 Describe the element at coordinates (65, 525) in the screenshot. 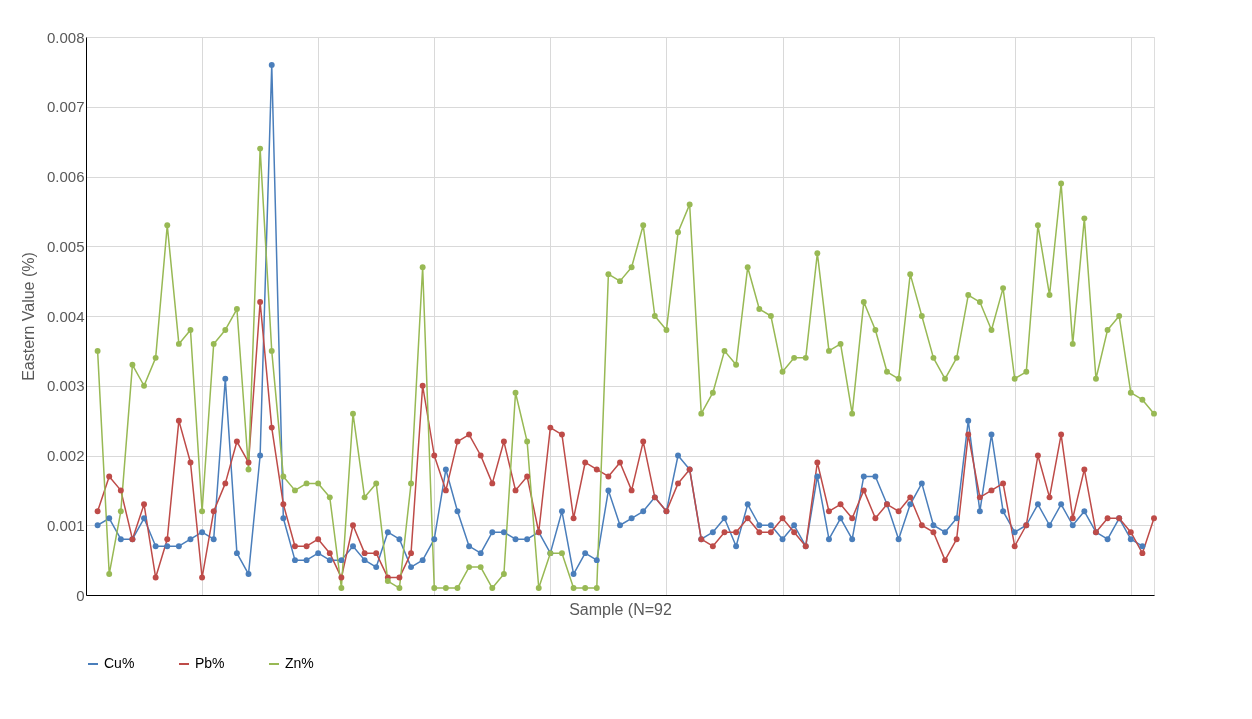

I see `y-tick-label: 0.001` at that location.